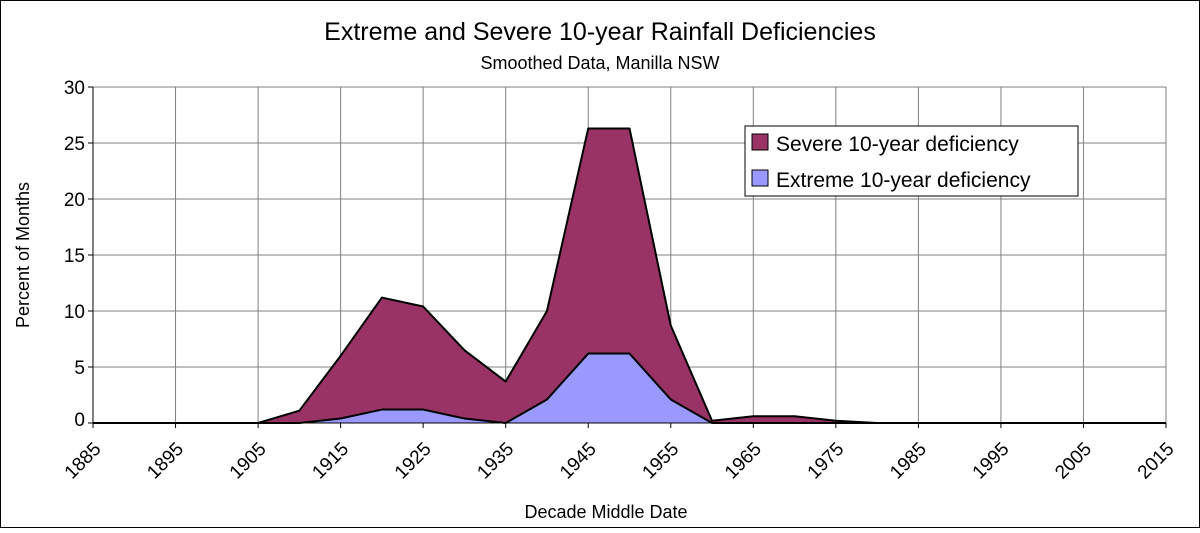 This screenshot has width=1200, height=533. Describe the element at coordinates (897, 144) in the screenshot. I see `legend-label-severe: Severe 10-year deficiency` at that location.